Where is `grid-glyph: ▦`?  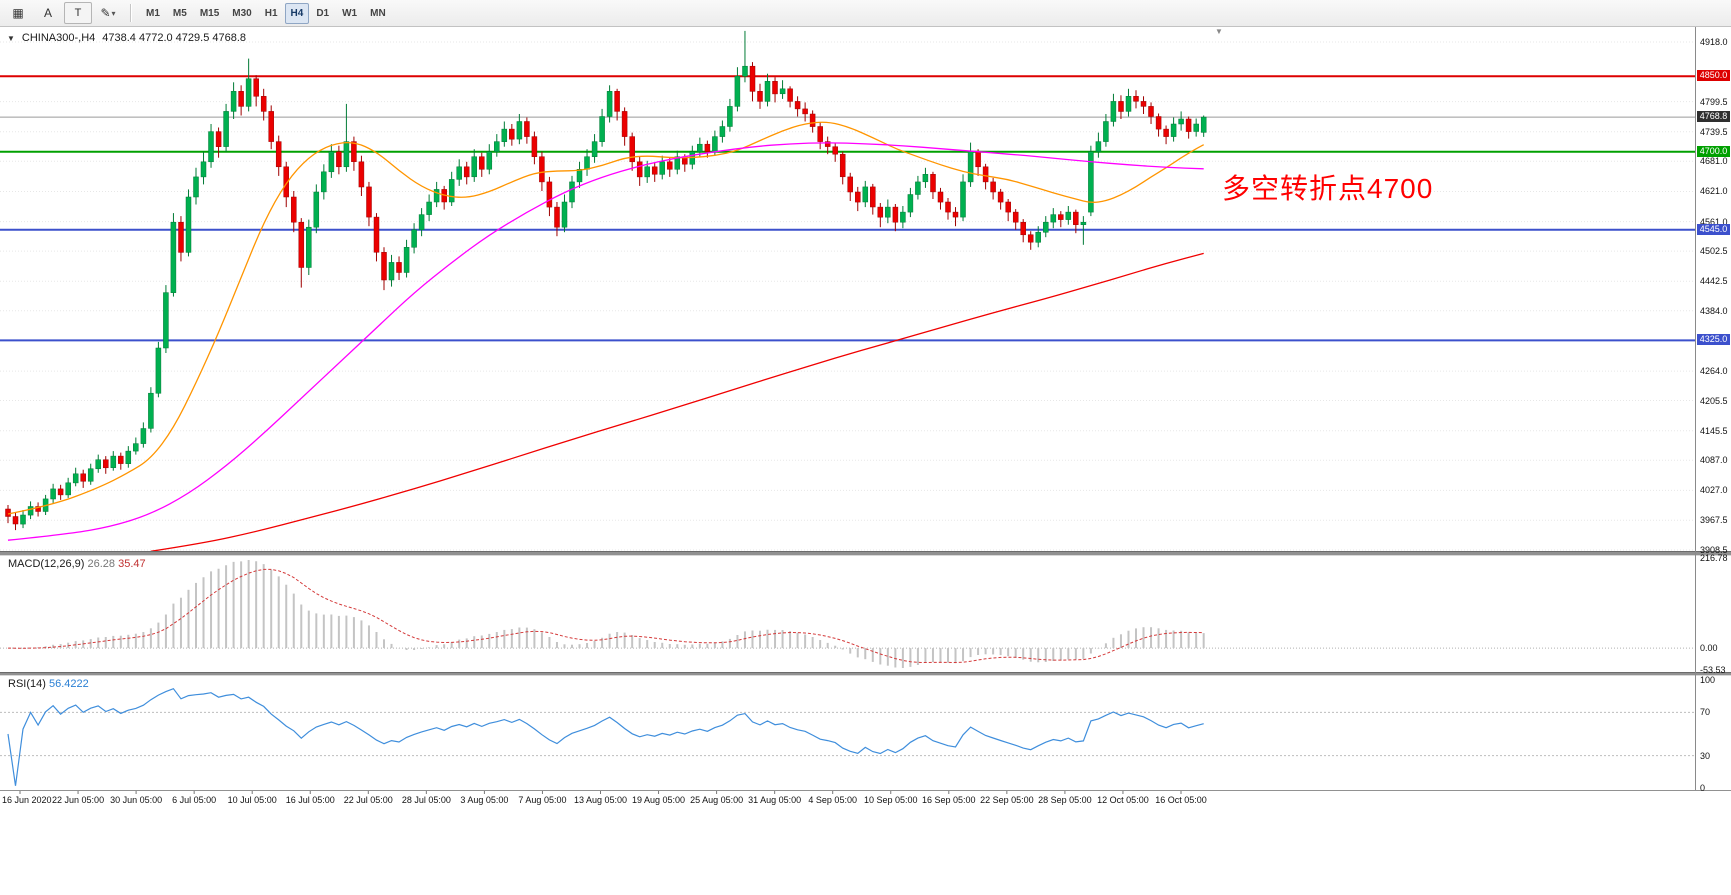
grid-glyph: ▦ is located at coordinates (18, 13).